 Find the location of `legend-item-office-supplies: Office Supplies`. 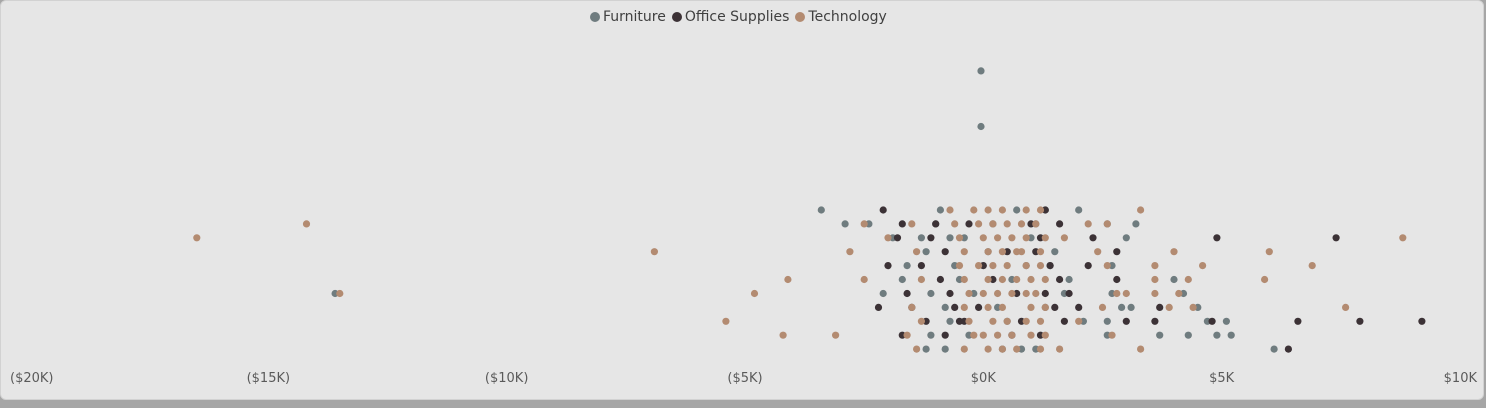

legend-item-office-supplies: Office Supplies is located at coordinates (730, 17).